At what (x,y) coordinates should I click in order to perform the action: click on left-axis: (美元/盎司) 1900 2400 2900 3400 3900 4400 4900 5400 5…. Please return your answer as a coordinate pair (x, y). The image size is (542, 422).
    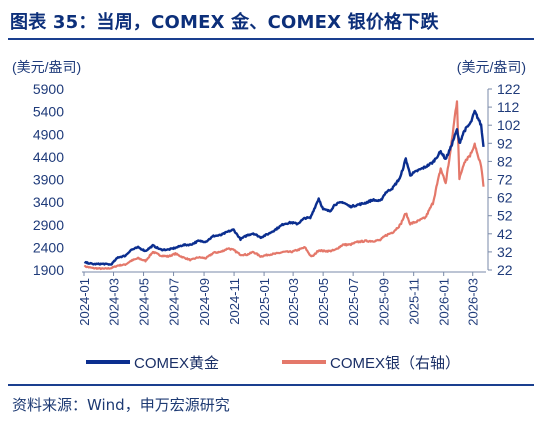
    Looking at the image, I should click on (46, 168).